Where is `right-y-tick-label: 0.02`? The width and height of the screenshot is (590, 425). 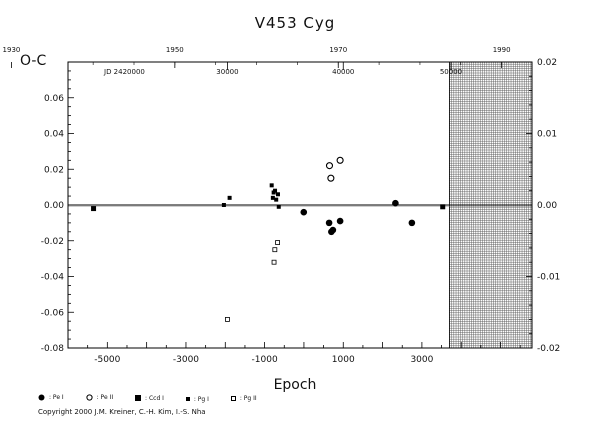 right-y-tick-label: 0.02 is located at coordinates (547, 63).